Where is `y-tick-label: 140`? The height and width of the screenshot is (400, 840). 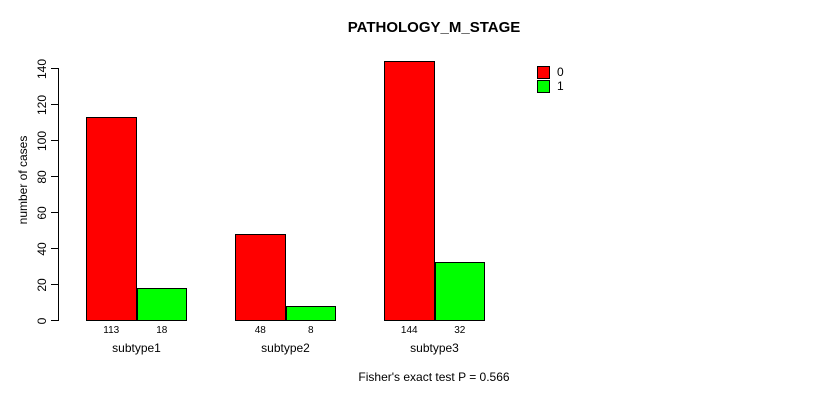
y-tick-label: 140 is located at coordinates (42, 68).